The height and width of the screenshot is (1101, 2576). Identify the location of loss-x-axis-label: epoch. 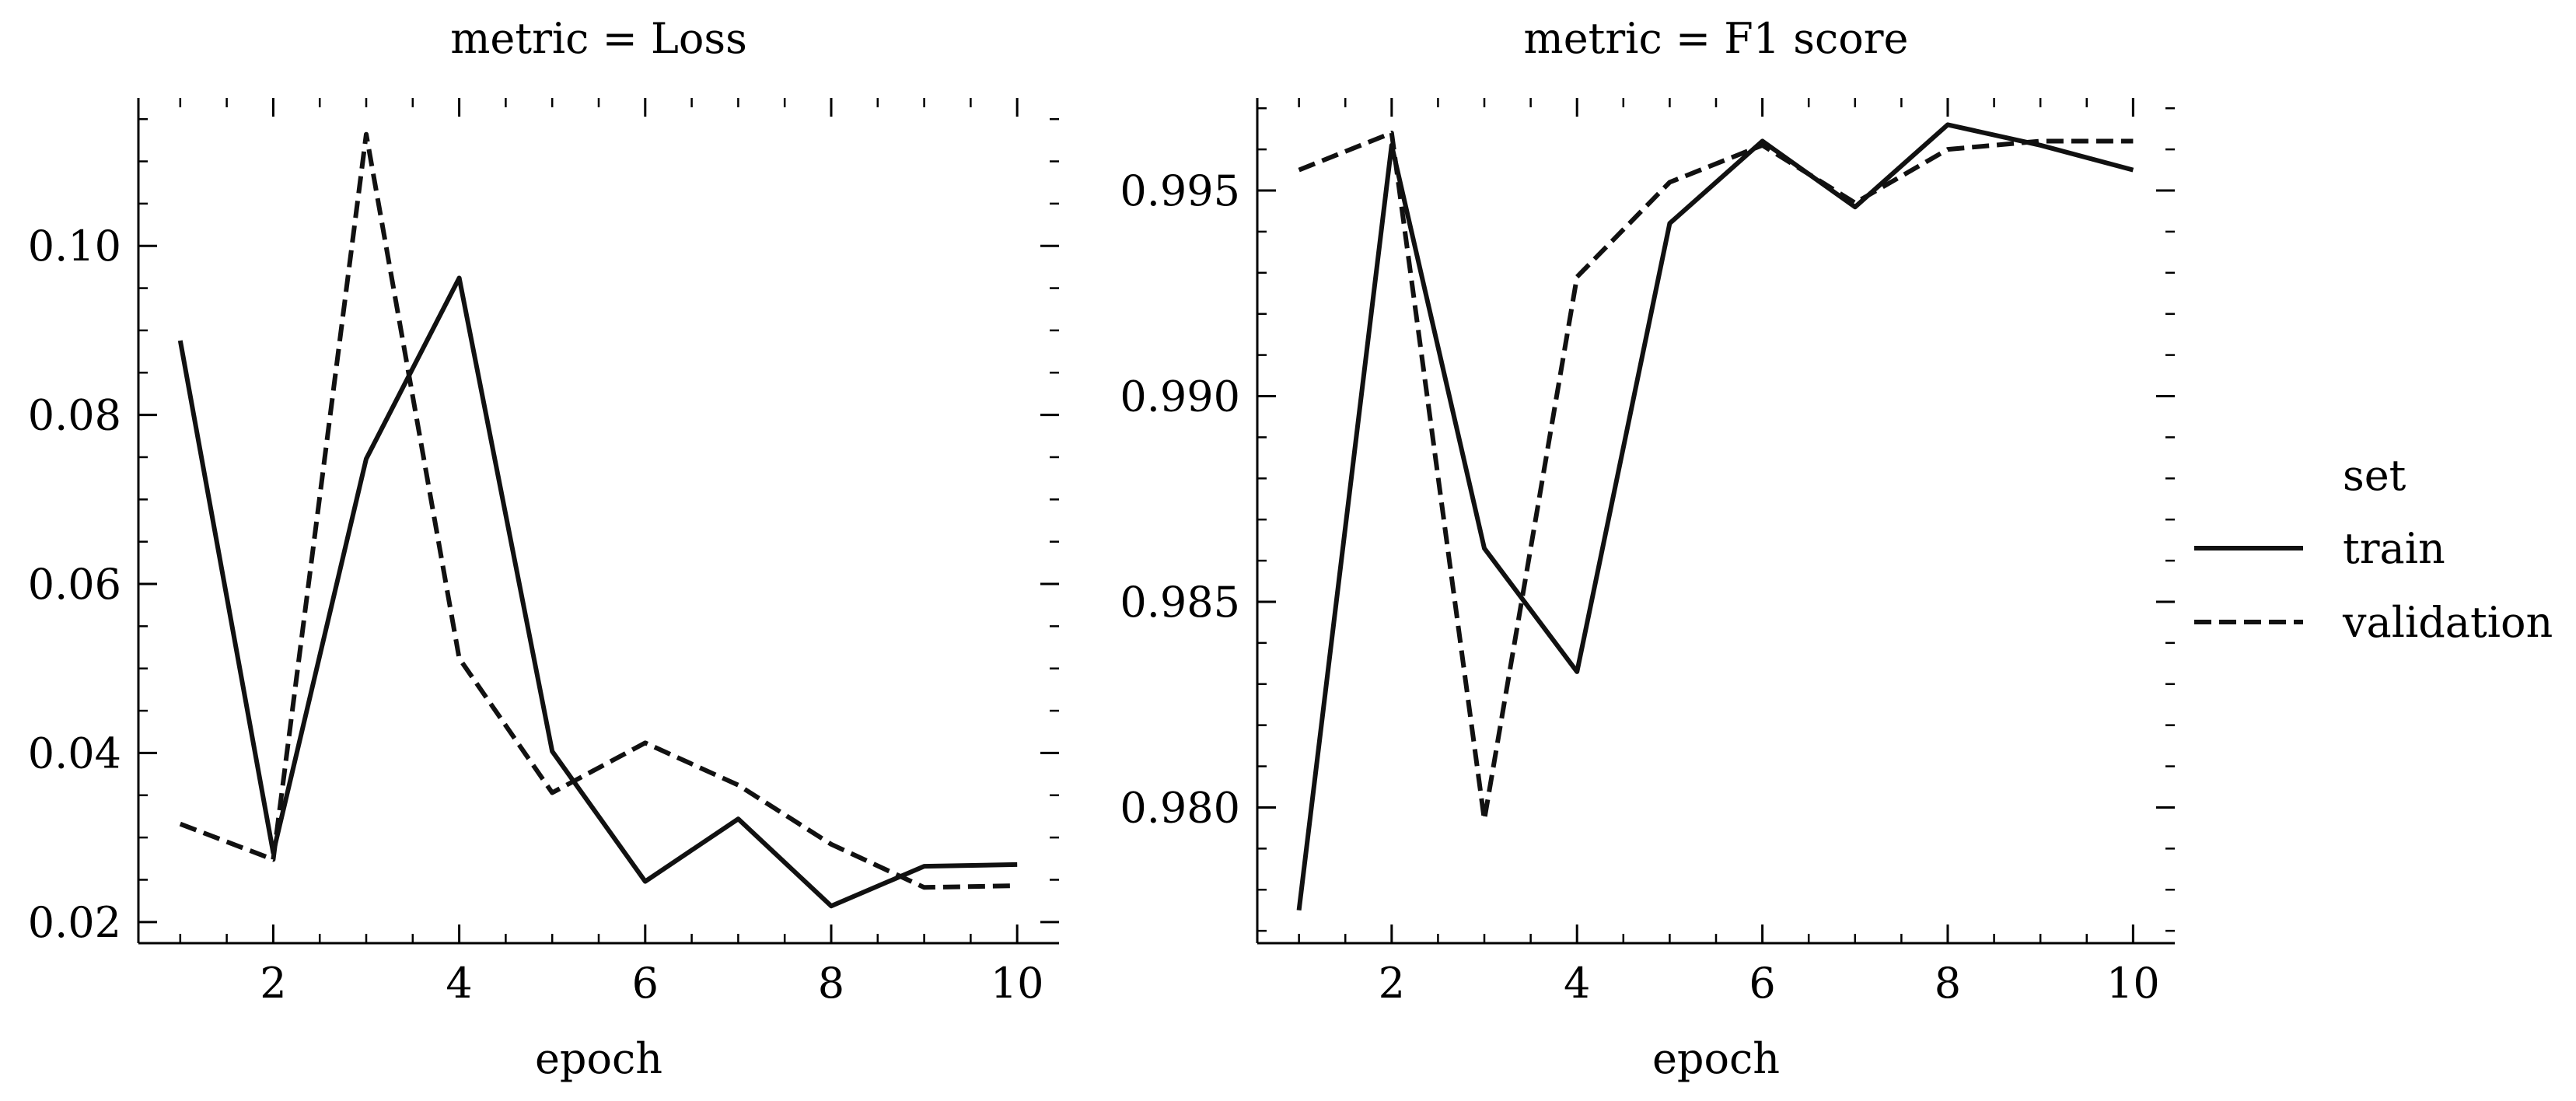
(598, 1058).